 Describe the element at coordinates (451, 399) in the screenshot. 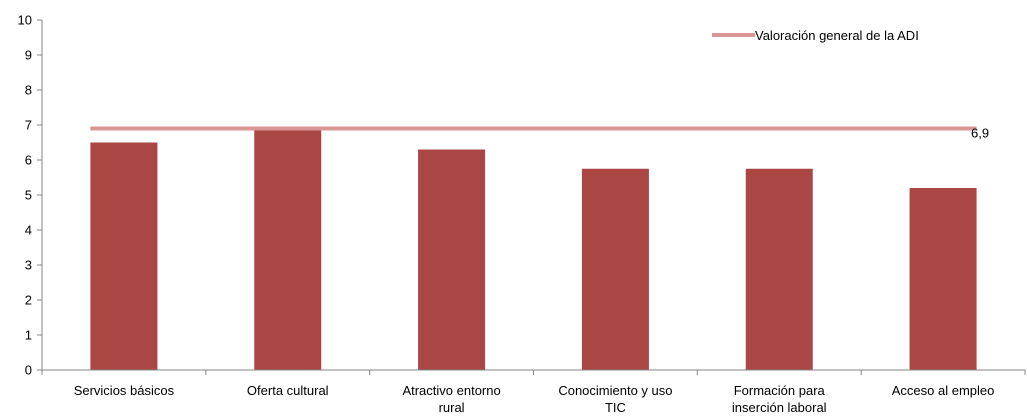

I see `x-tick-label: Atractivo entorno rural` at that location.